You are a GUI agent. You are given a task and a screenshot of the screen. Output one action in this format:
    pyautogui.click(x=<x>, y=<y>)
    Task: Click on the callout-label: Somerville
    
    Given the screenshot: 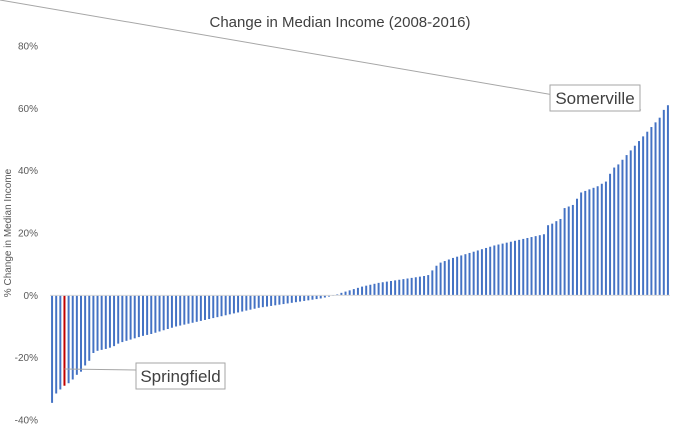 What is the action you would take?
    pyautogui.click(x=594, y=98)
    